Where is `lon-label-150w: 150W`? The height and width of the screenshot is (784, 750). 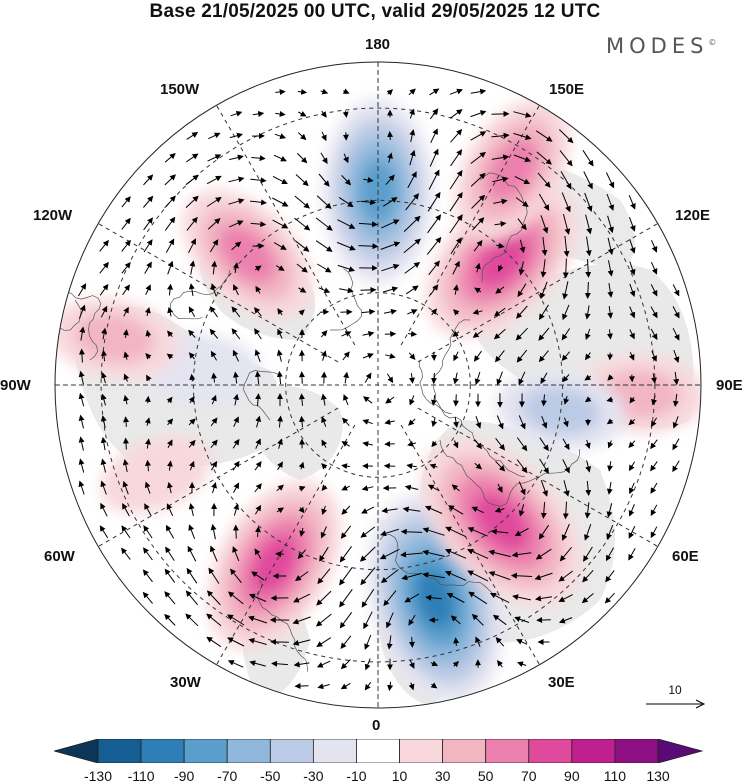 lon-label-150w: 150W is located at coordinates (179, 89).